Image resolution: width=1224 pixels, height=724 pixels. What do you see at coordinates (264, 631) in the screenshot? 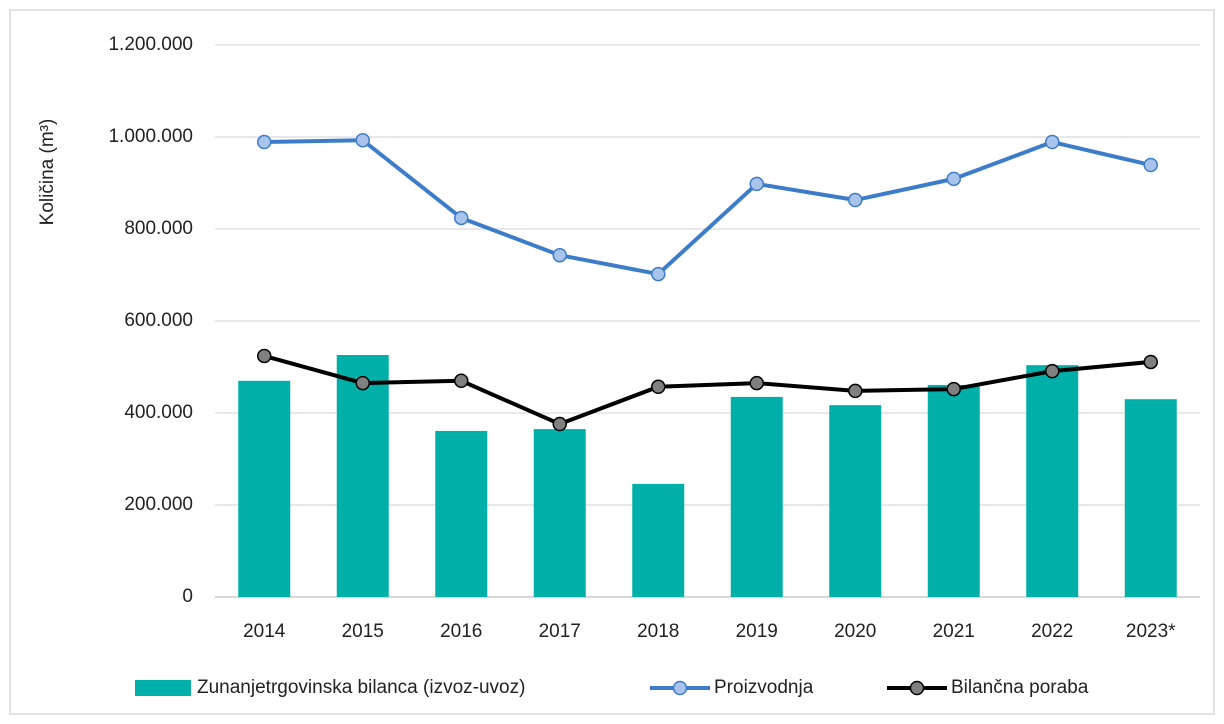
I see `x-tick-label: 2014` at bounding box center [264, 631].